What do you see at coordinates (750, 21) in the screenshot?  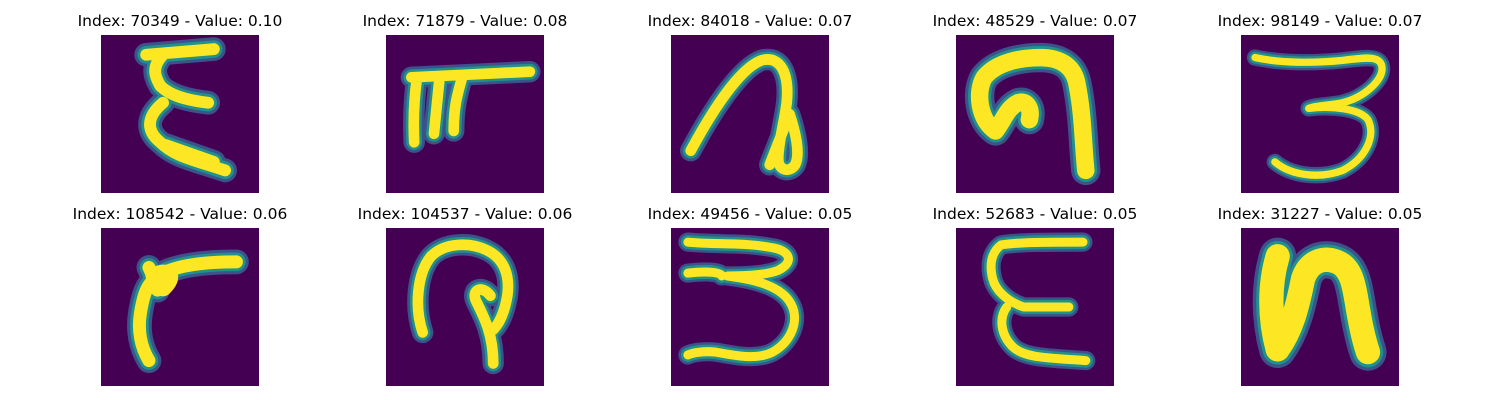 I see `panel-title: Index: 84018 - Value: 0.07` at bounding box center [750, 21].